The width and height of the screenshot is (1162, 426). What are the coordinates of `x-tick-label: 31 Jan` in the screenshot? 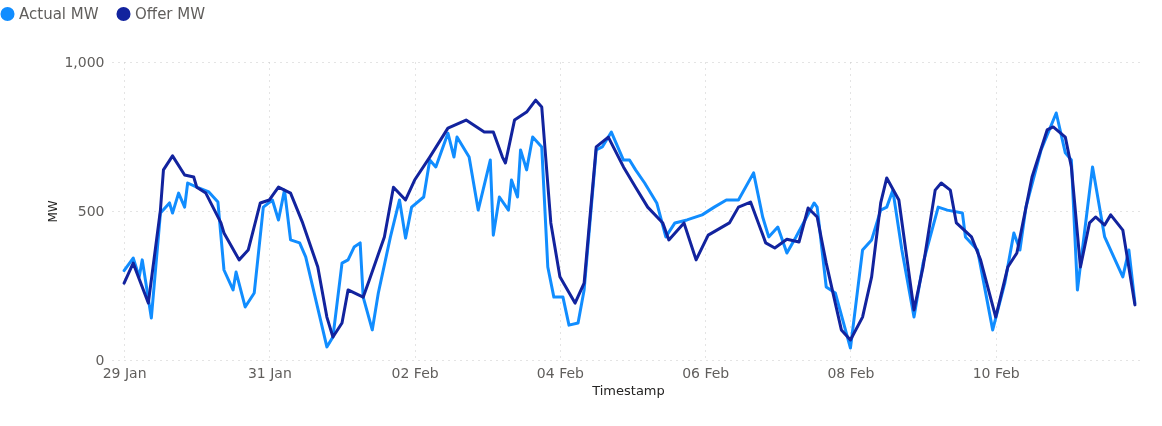 It's located at (269, 372).